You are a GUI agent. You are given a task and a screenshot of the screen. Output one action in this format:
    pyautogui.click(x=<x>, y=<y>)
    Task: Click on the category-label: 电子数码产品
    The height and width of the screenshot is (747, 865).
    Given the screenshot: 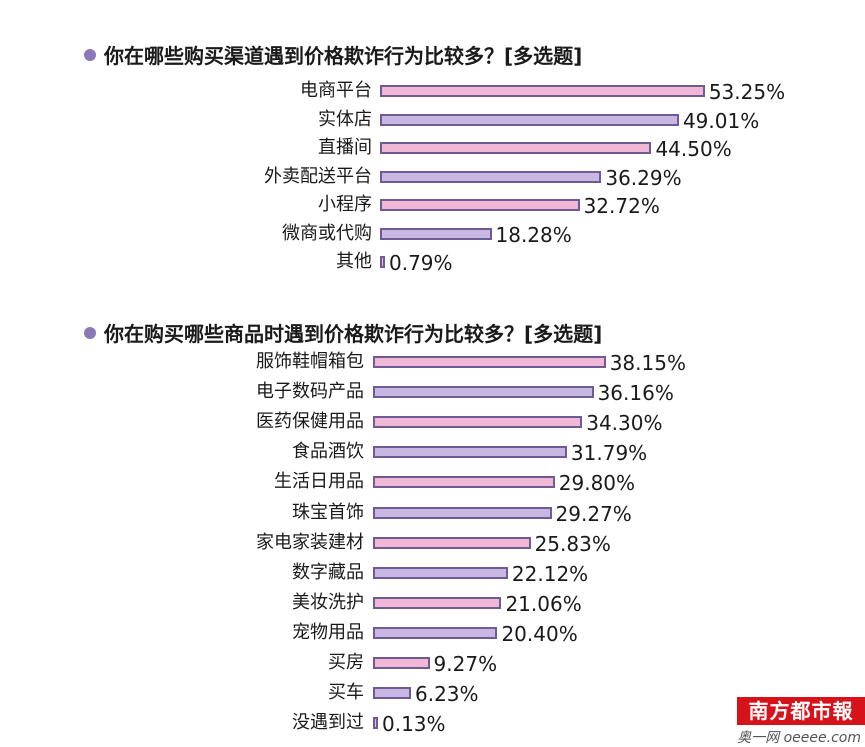 What is the action you would take?
    pyautogui.click(x=310, y=392)
    